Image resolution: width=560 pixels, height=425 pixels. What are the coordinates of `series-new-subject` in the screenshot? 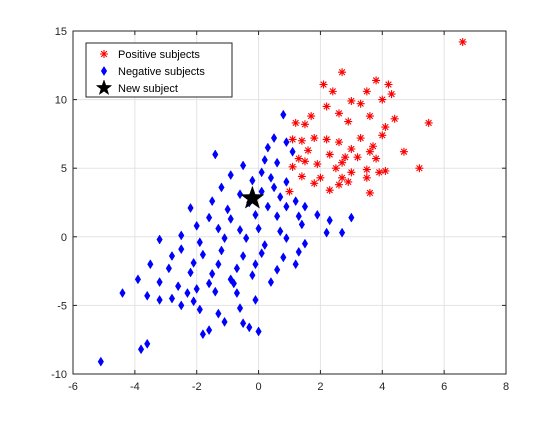 It's located at (252, 197).